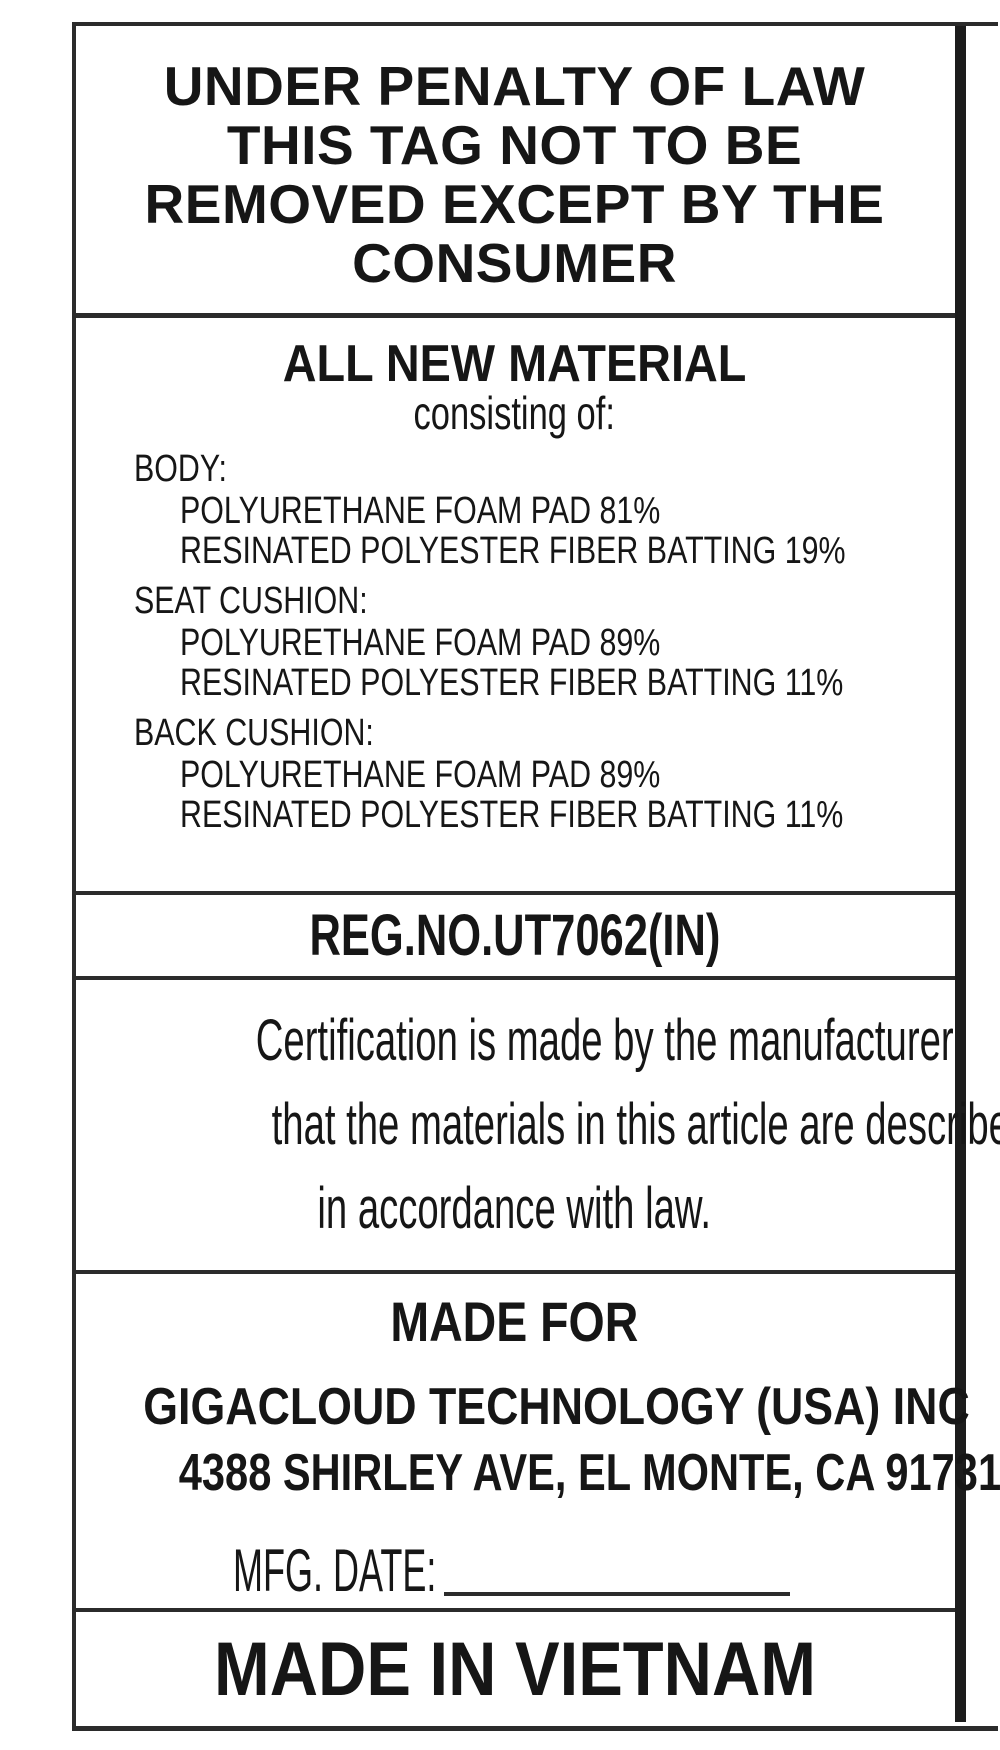 This screenshot has height=1750, width=1000. I want to click on material-item: POLYURETHANE FOAM PAD 81%, so click(420, 511).